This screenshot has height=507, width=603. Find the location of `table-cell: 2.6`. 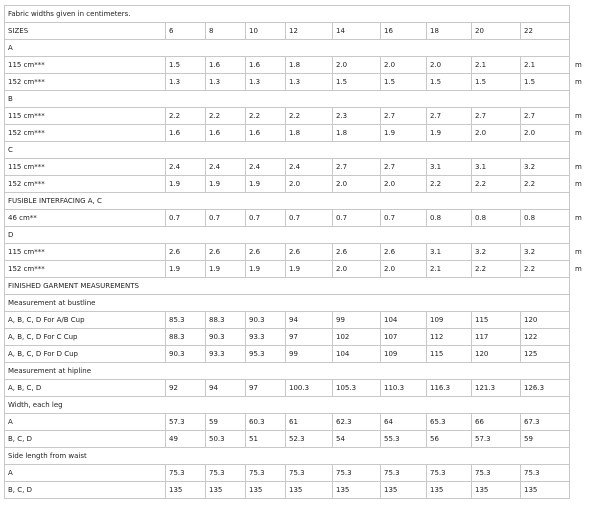

table-cell: 2.6 is located at coordinates (403, 252).